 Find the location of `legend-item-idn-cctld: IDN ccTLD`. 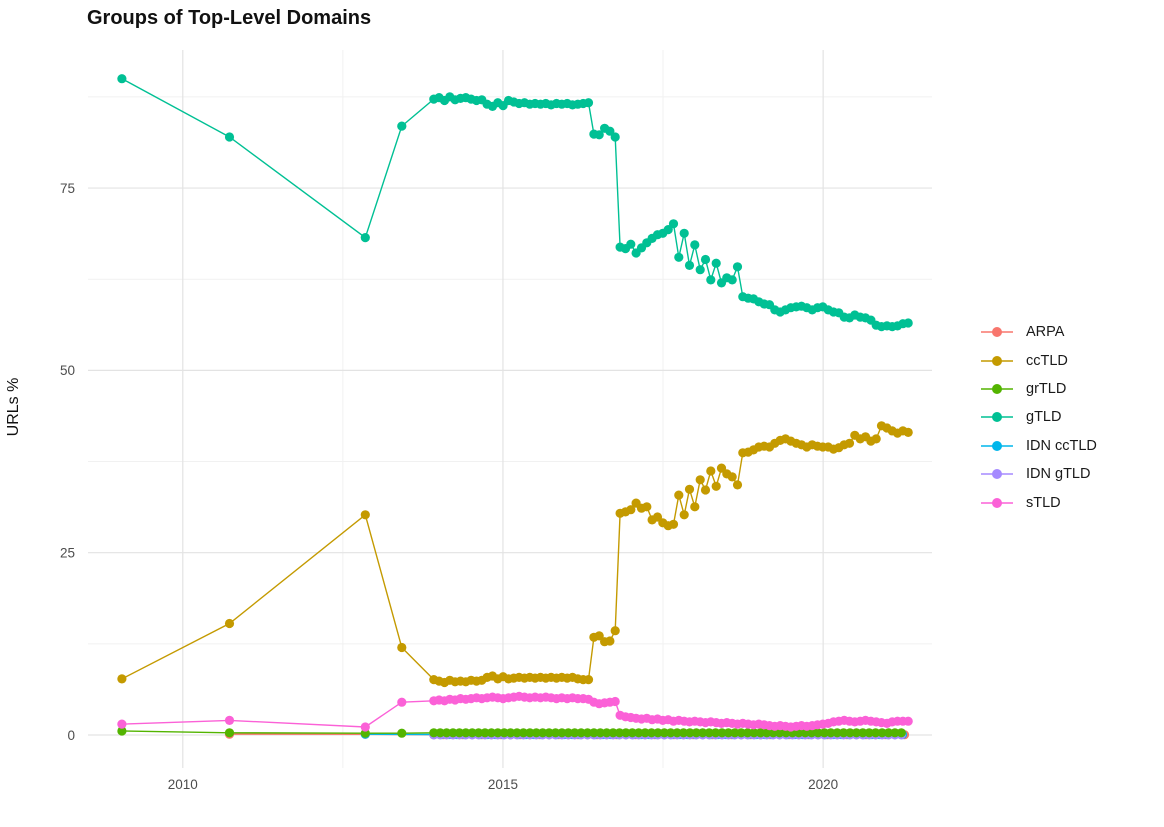

legend-item-idn-cctld: IDN ccTLD is located at coordinates (1038, 446).